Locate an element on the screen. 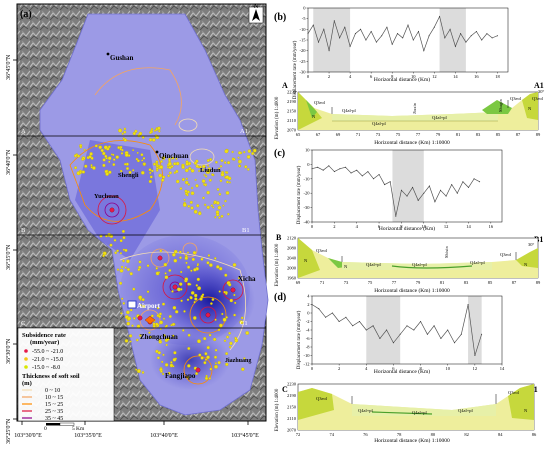  label-jiazhuang: Jiazhuang is located at coordinates (238, 361).